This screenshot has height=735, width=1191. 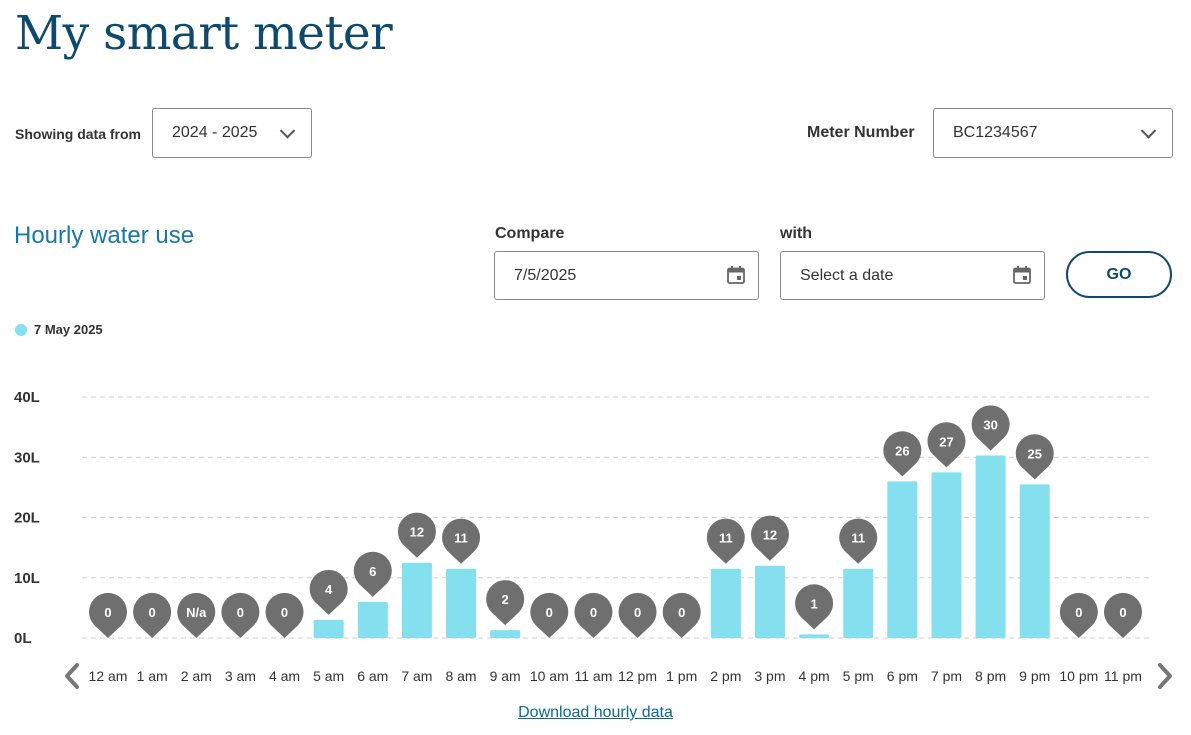 What do you see at coordinates (104, 235) in the screenshot?
I see `section-title: Hourly water use` at bounding box center [104, 235].